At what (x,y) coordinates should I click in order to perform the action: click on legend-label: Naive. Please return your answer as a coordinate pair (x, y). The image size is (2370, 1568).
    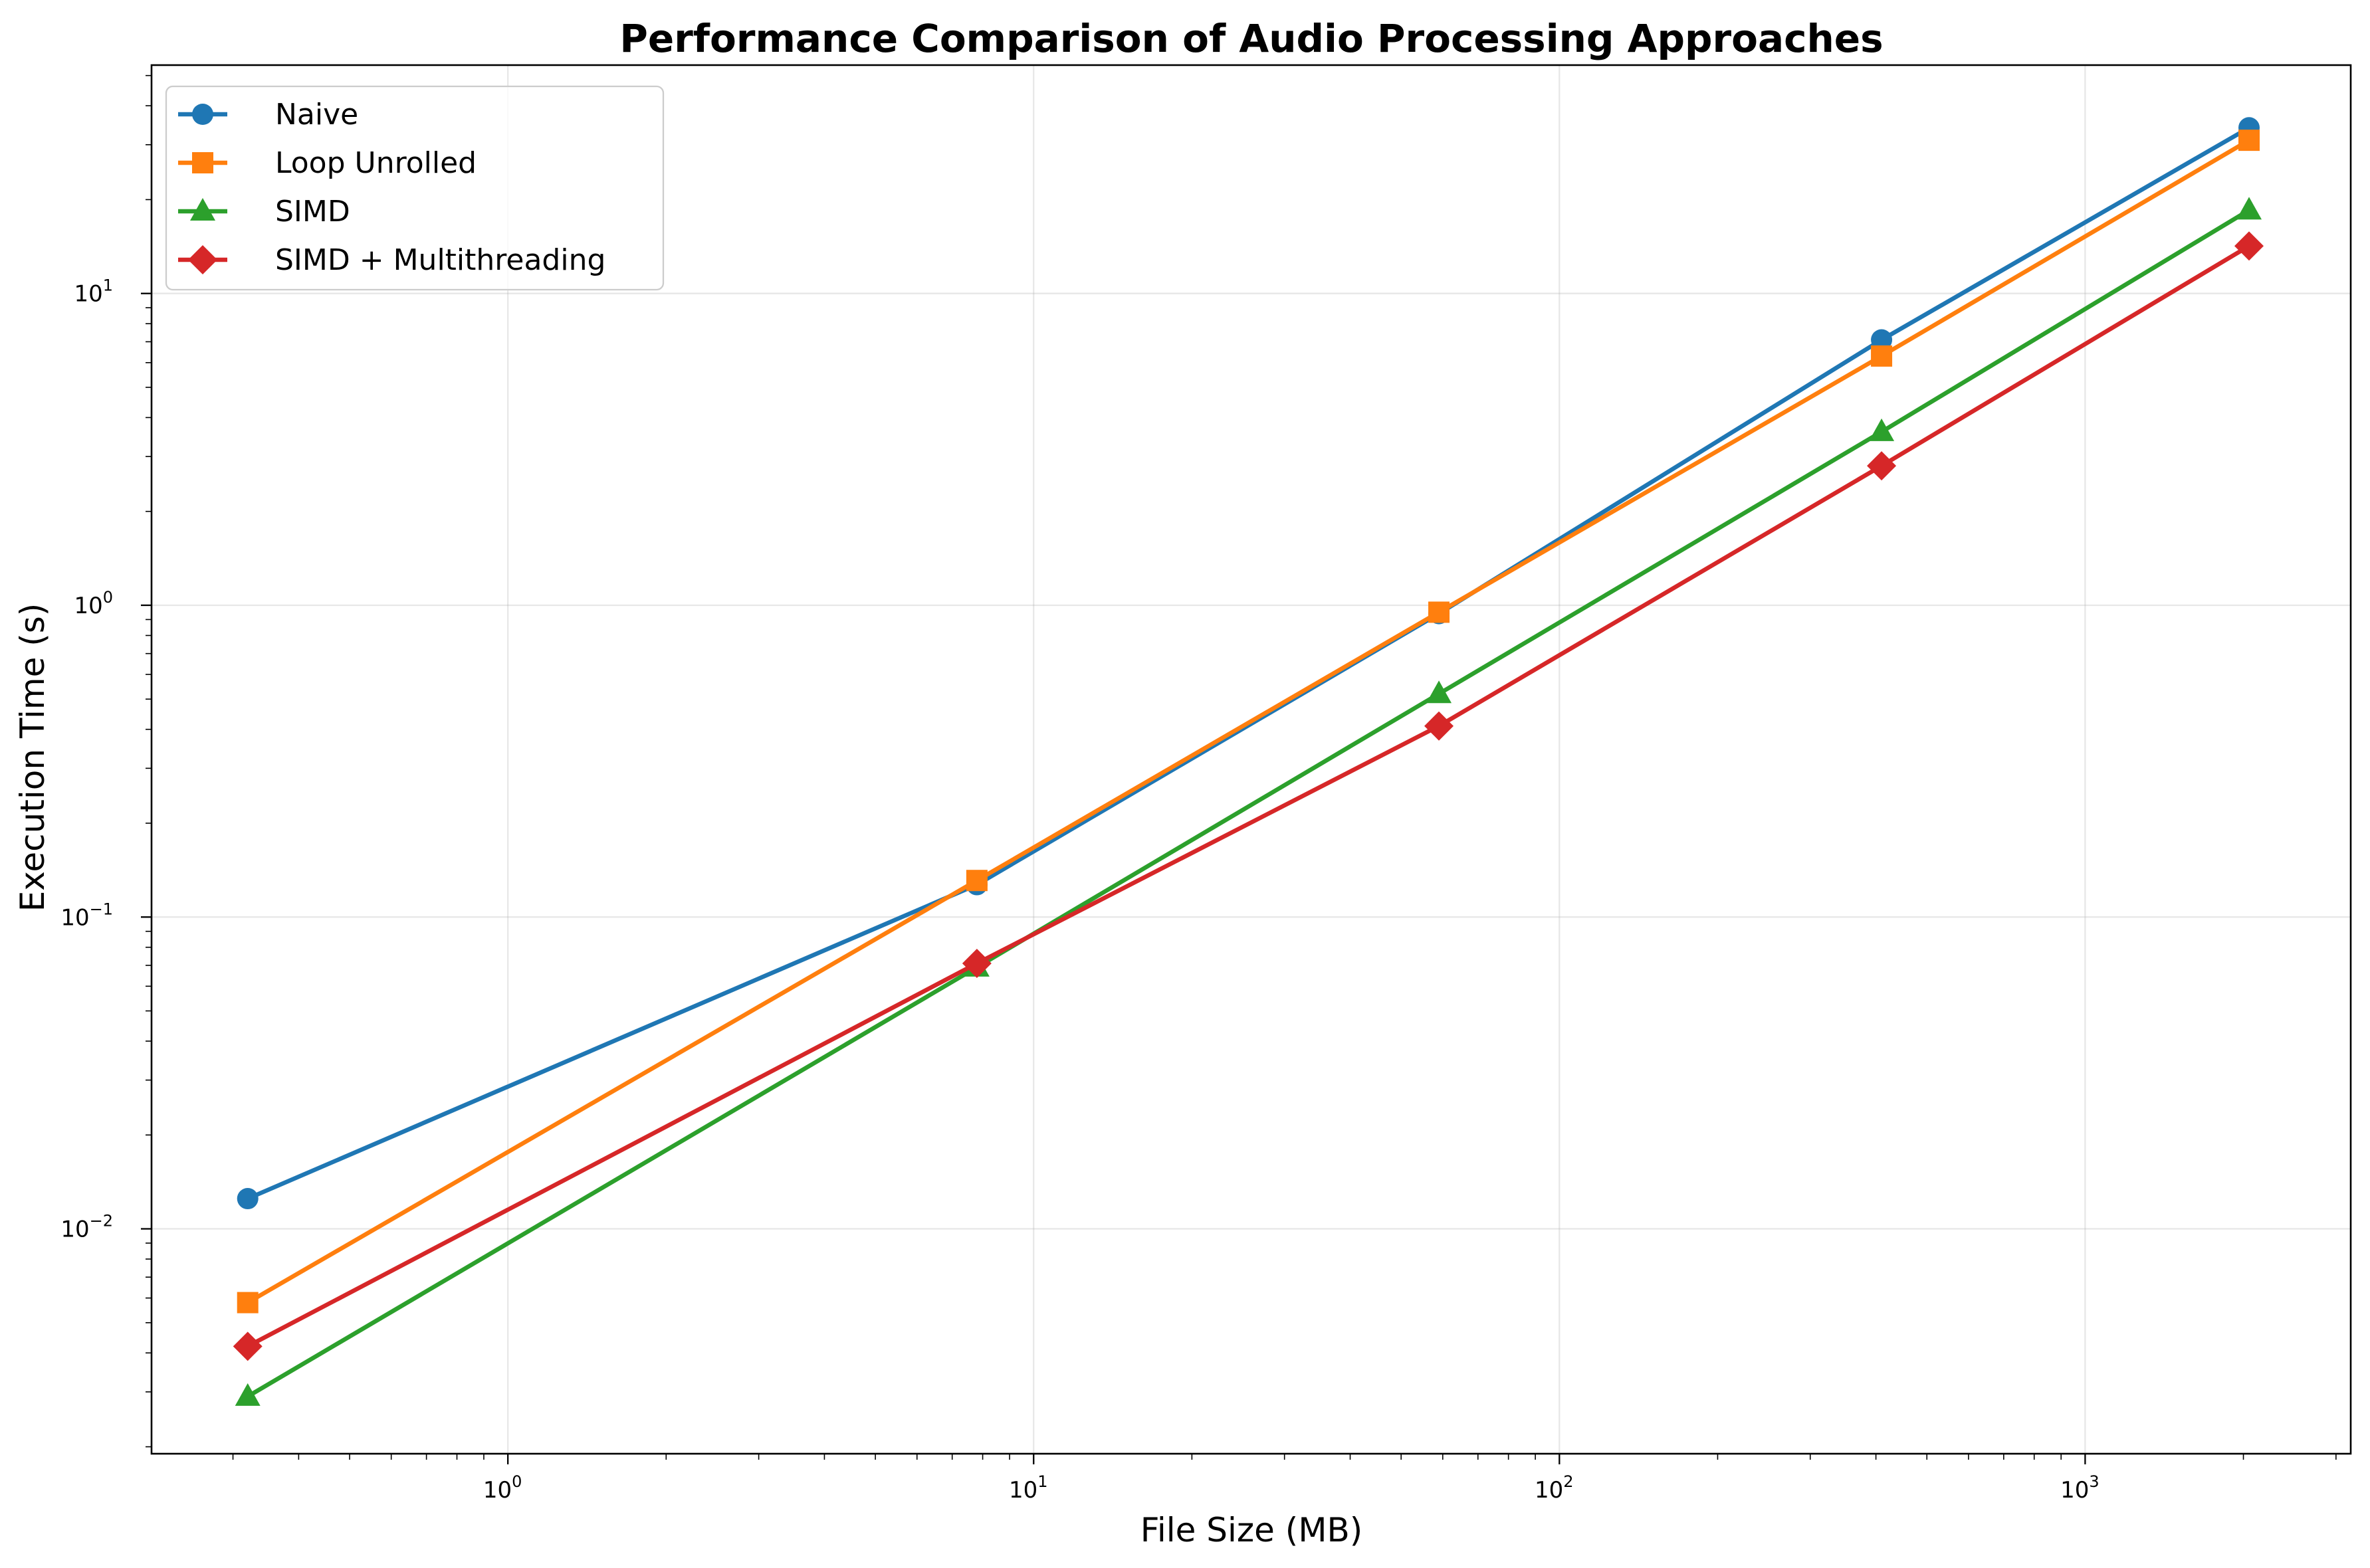
    Looking at the image, I should click on (316, 115).